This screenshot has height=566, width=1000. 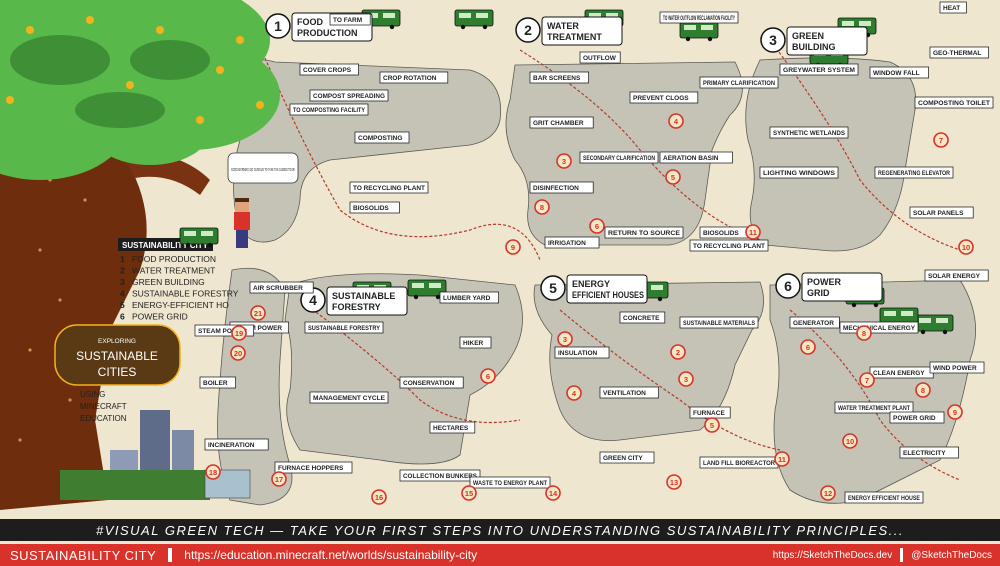 What do you see at coordinates (832, 555) in the screenshot?
I see `footer-site-link: https://SketchTheDocs.dev` at bounding box center [832, 555].